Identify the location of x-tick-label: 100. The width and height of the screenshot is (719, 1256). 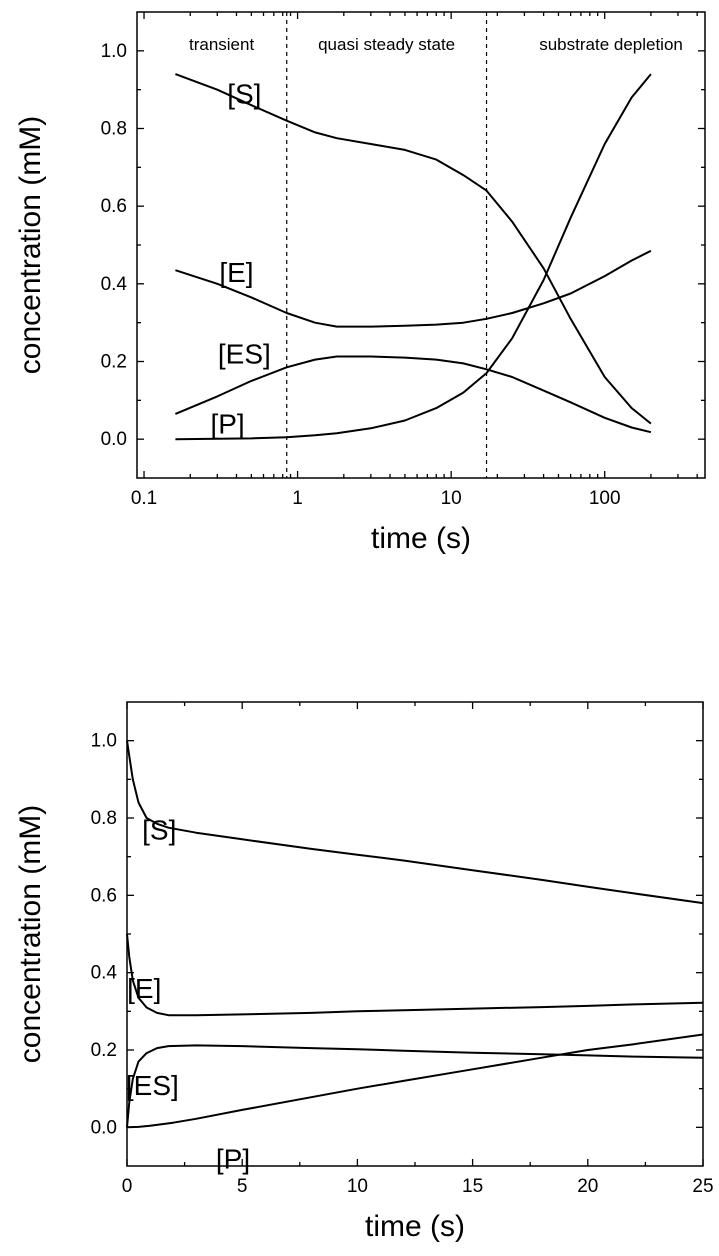
(605, 498).